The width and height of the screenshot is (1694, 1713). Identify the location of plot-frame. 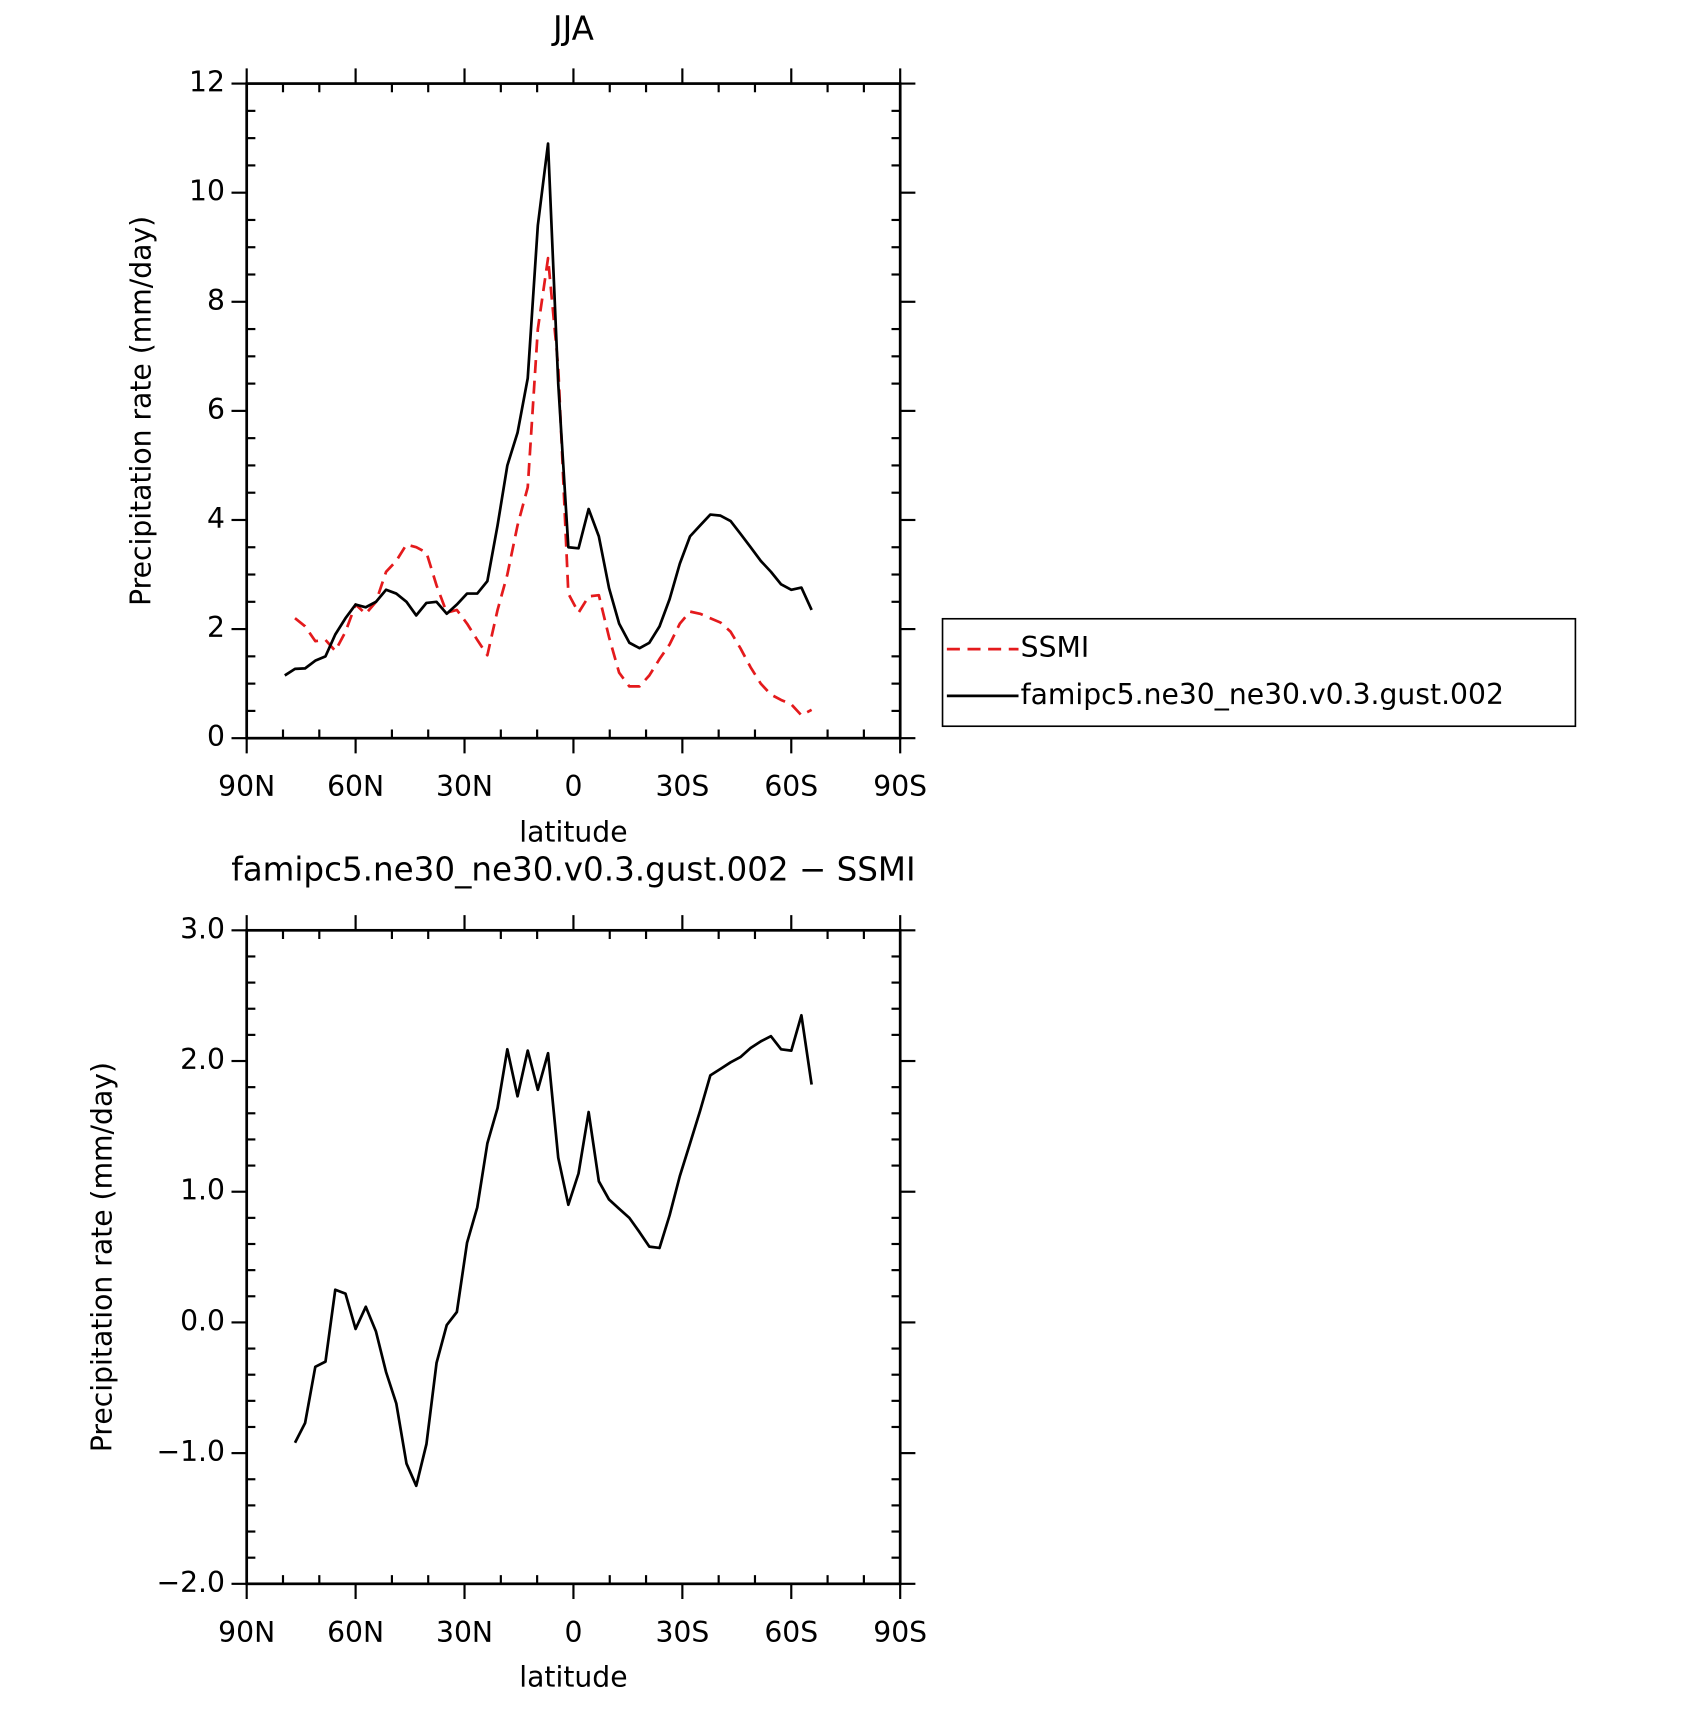
(573, 411).